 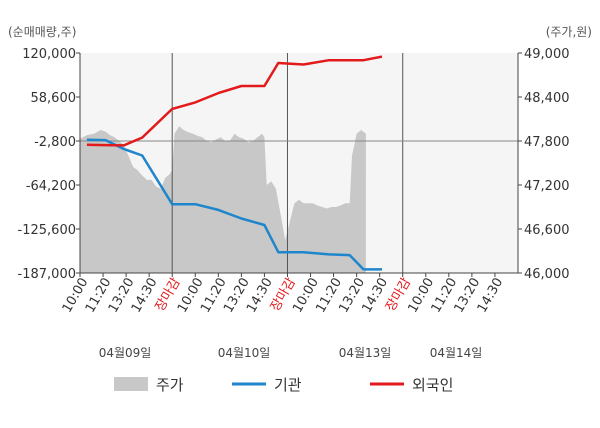 I want to click on y-right-tick-label: 46,000, so click(x=547, y=274).